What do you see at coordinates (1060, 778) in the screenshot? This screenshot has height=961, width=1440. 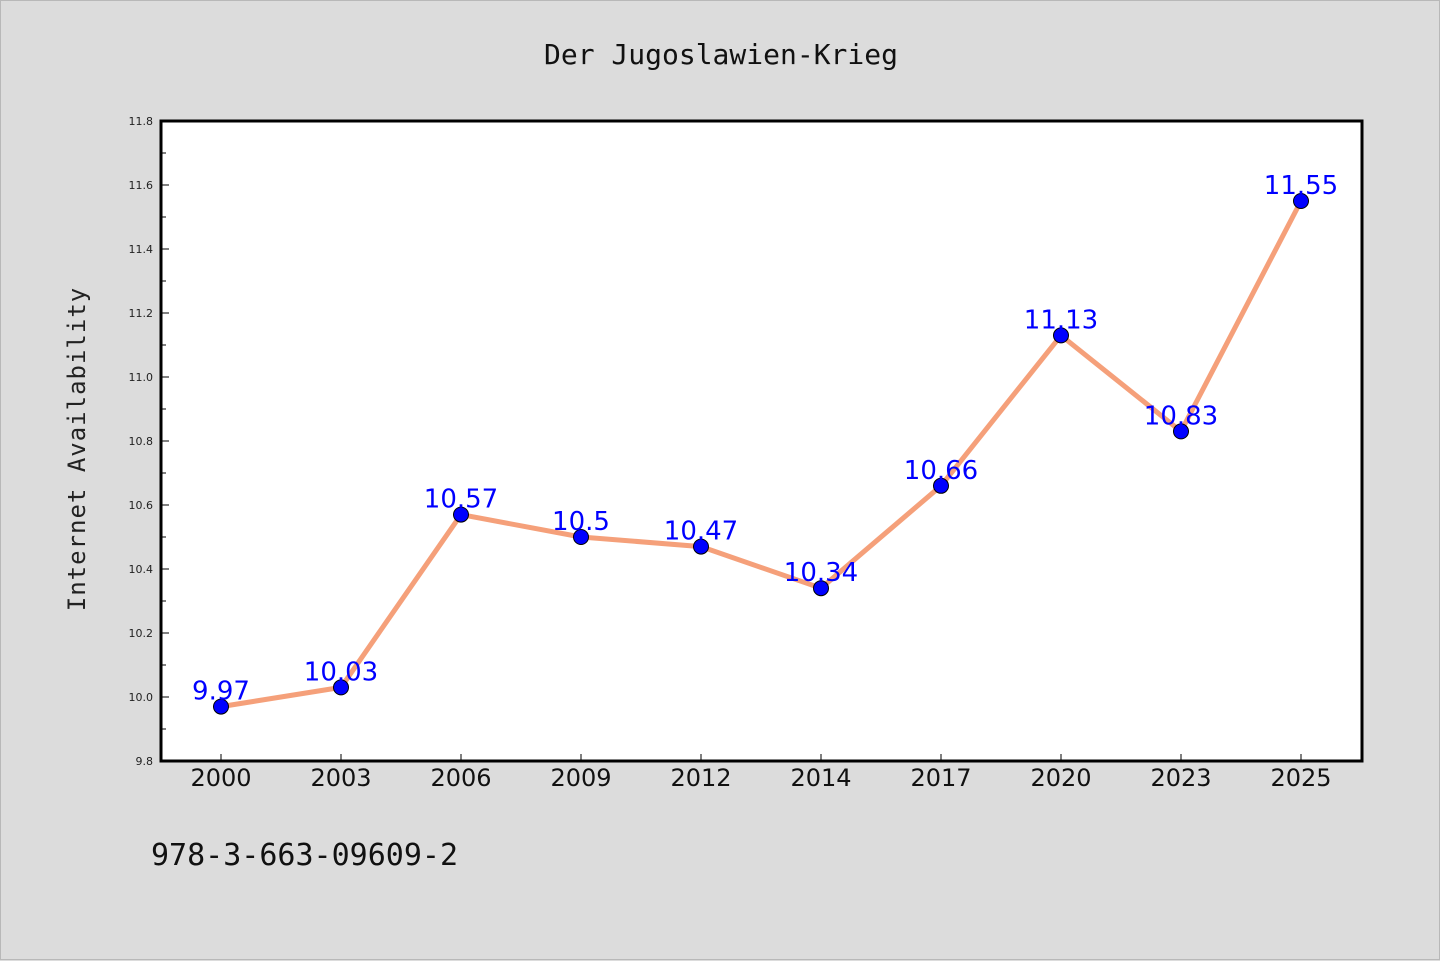 I see `x-tick-label: 2020` at bounding box center [1060, 778].